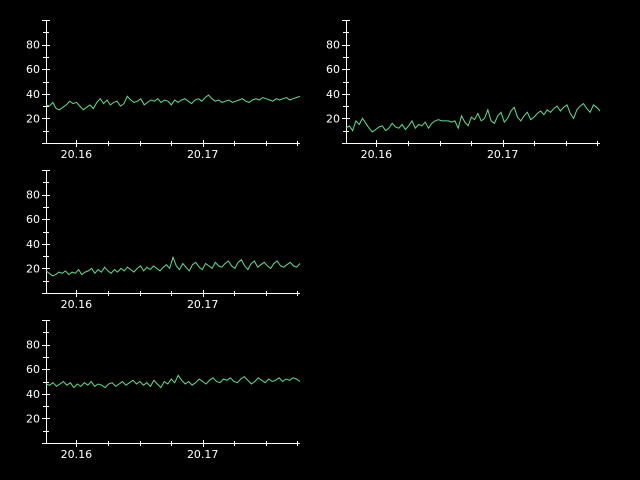 Image resolution: width=640 pixels, height=480 pixels. I want to click on chart-panel-3: 20 40 60 80 20.16 20.17, so click(163, 240).